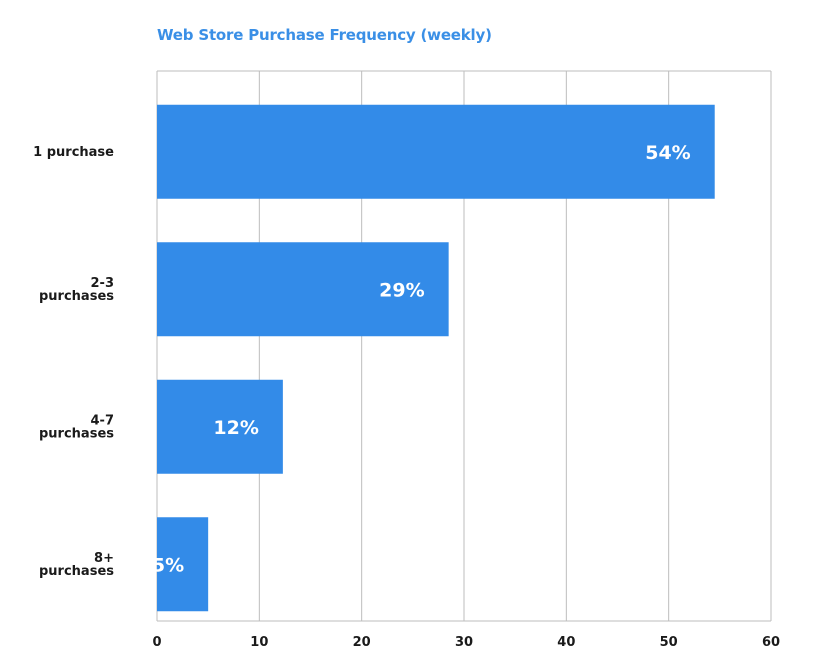 The height and width of the screenshot is (669, 819). Describe the element at coordinates (103, 420) in the screenshot. I see `category-label-line: 4-7` at that location.